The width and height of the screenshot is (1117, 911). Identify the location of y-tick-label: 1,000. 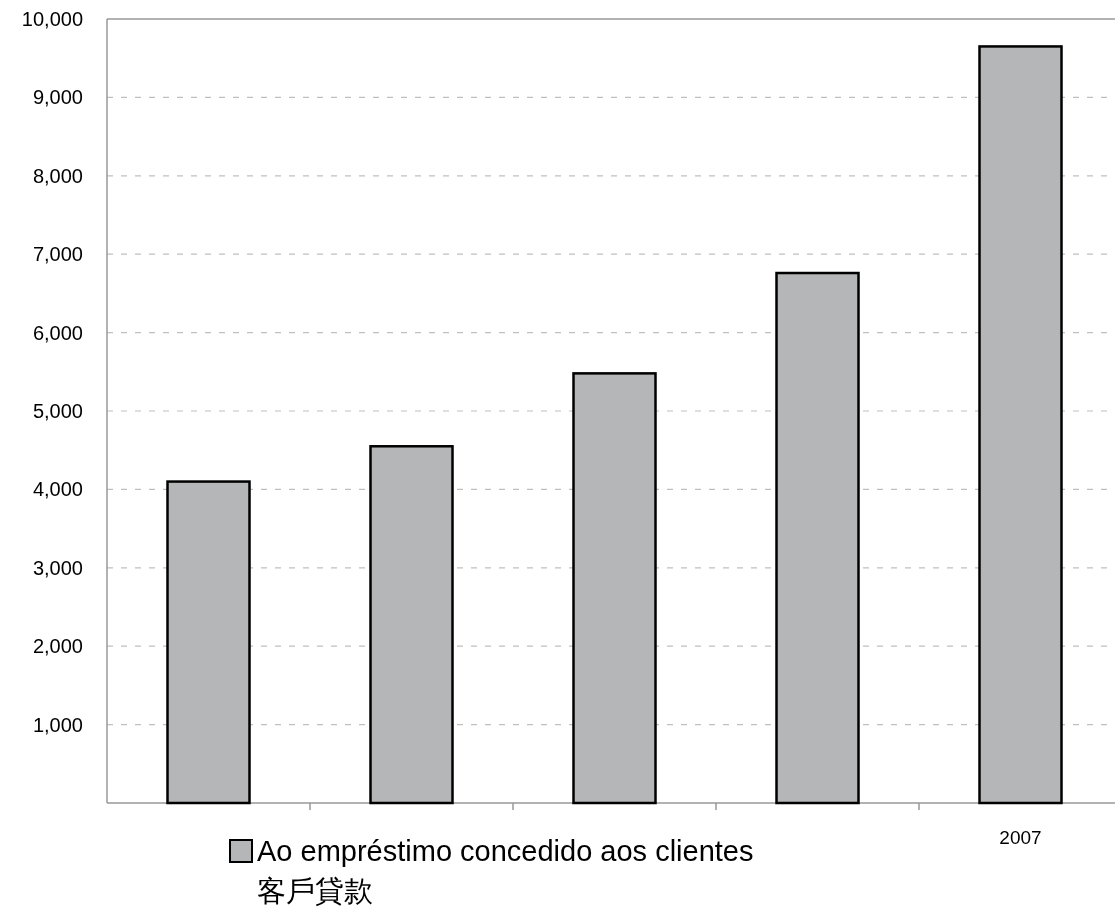
(57, 724).